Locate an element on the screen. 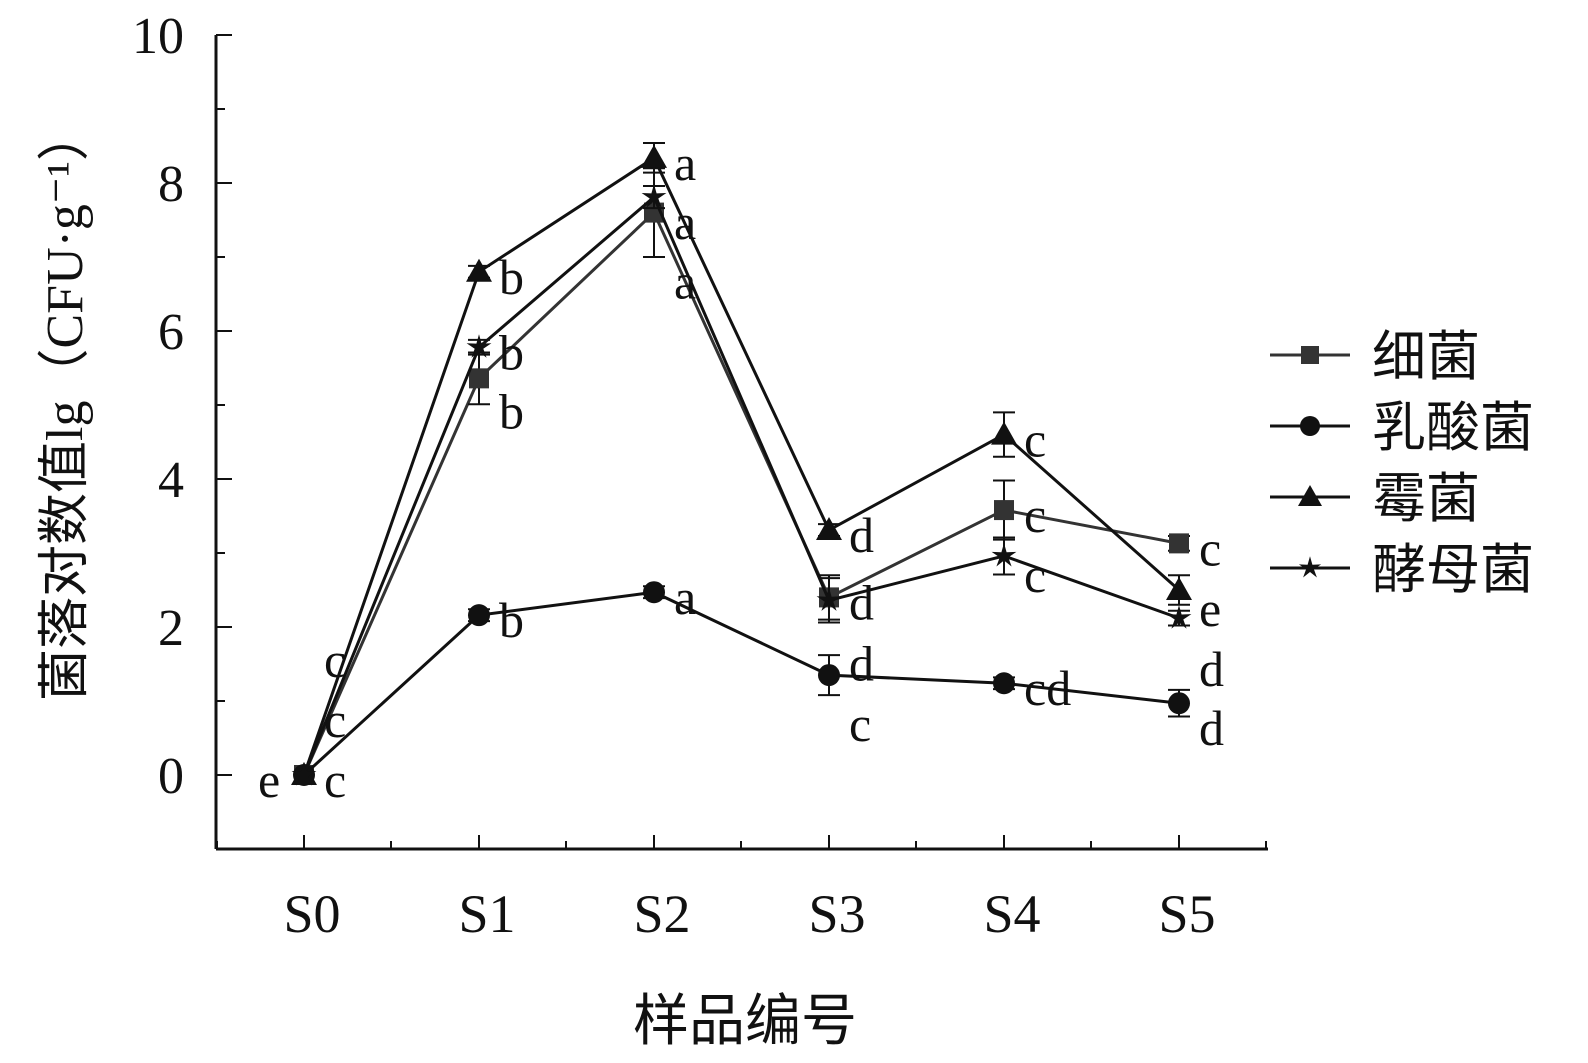 The image size is (1588, 1063). y-tick-label: 8 is located at coordinates (171, 184).